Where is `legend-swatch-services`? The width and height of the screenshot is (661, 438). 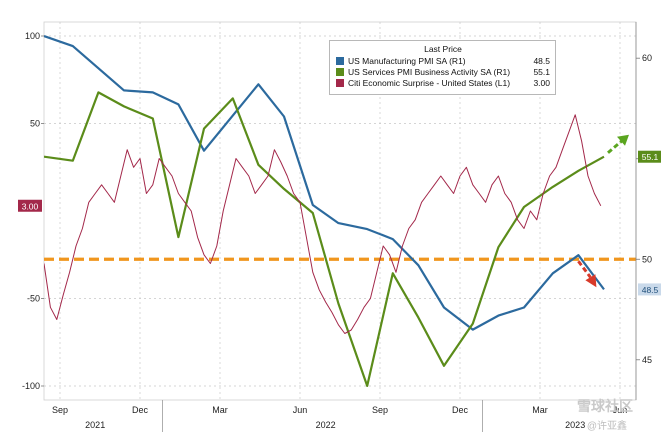 legend-swatch-services is located at coordinates (340, 71).